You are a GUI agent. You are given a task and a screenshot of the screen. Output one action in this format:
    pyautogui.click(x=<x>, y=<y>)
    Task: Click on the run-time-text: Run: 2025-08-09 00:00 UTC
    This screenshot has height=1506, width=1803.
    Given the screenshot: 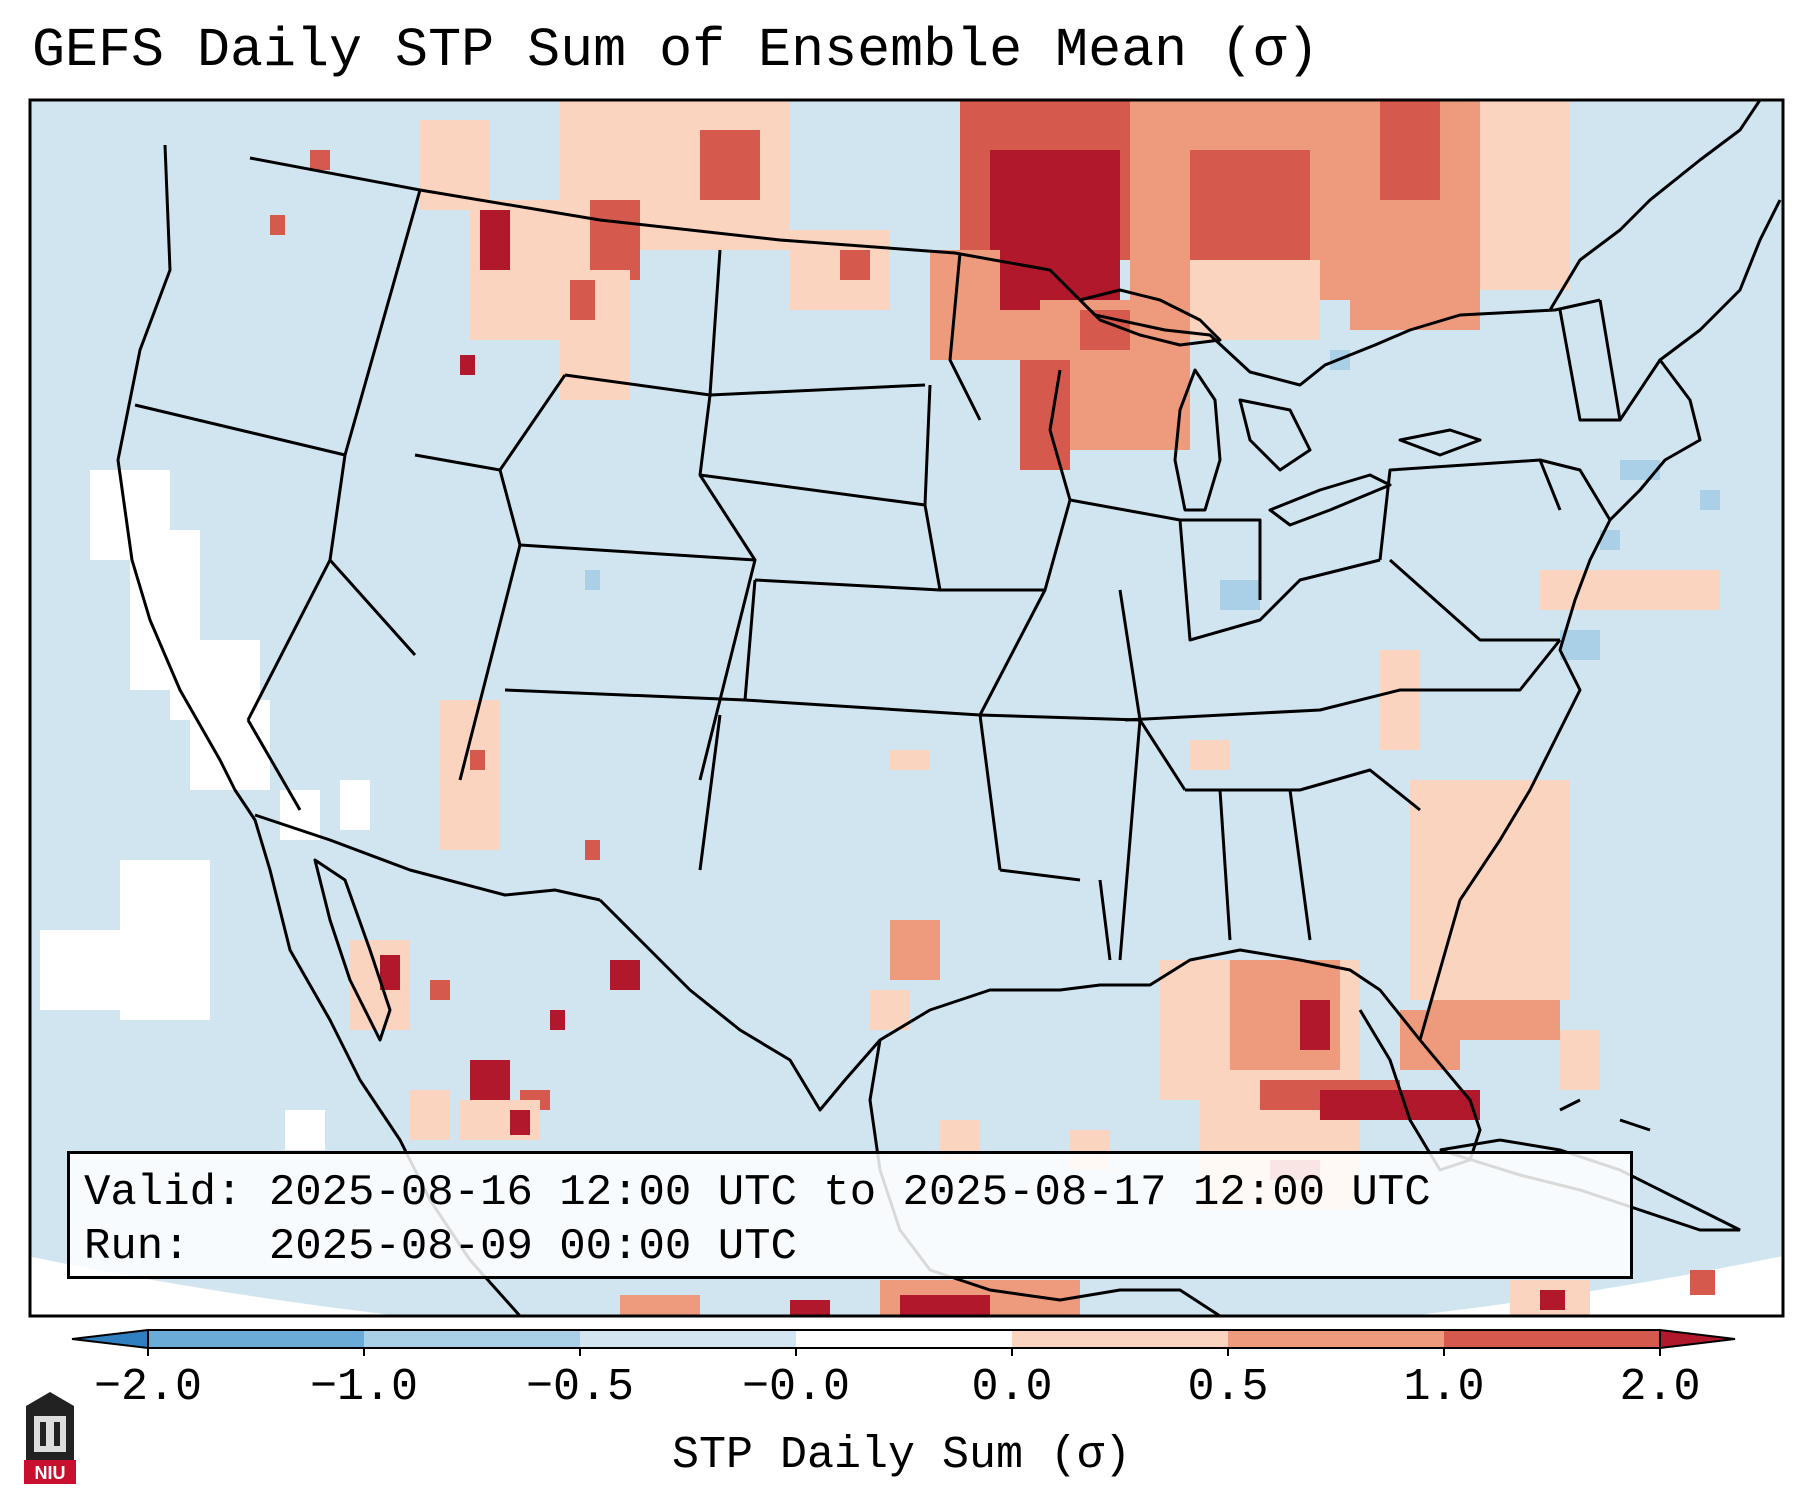 What is the action you would take?
    pyautogui.click(x=440, y=1247)
    